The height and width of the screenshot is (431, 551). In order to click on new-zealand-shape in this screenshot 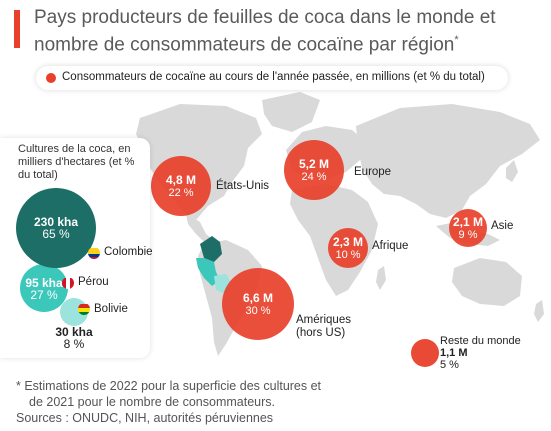, I will do `click(539, 311)`.